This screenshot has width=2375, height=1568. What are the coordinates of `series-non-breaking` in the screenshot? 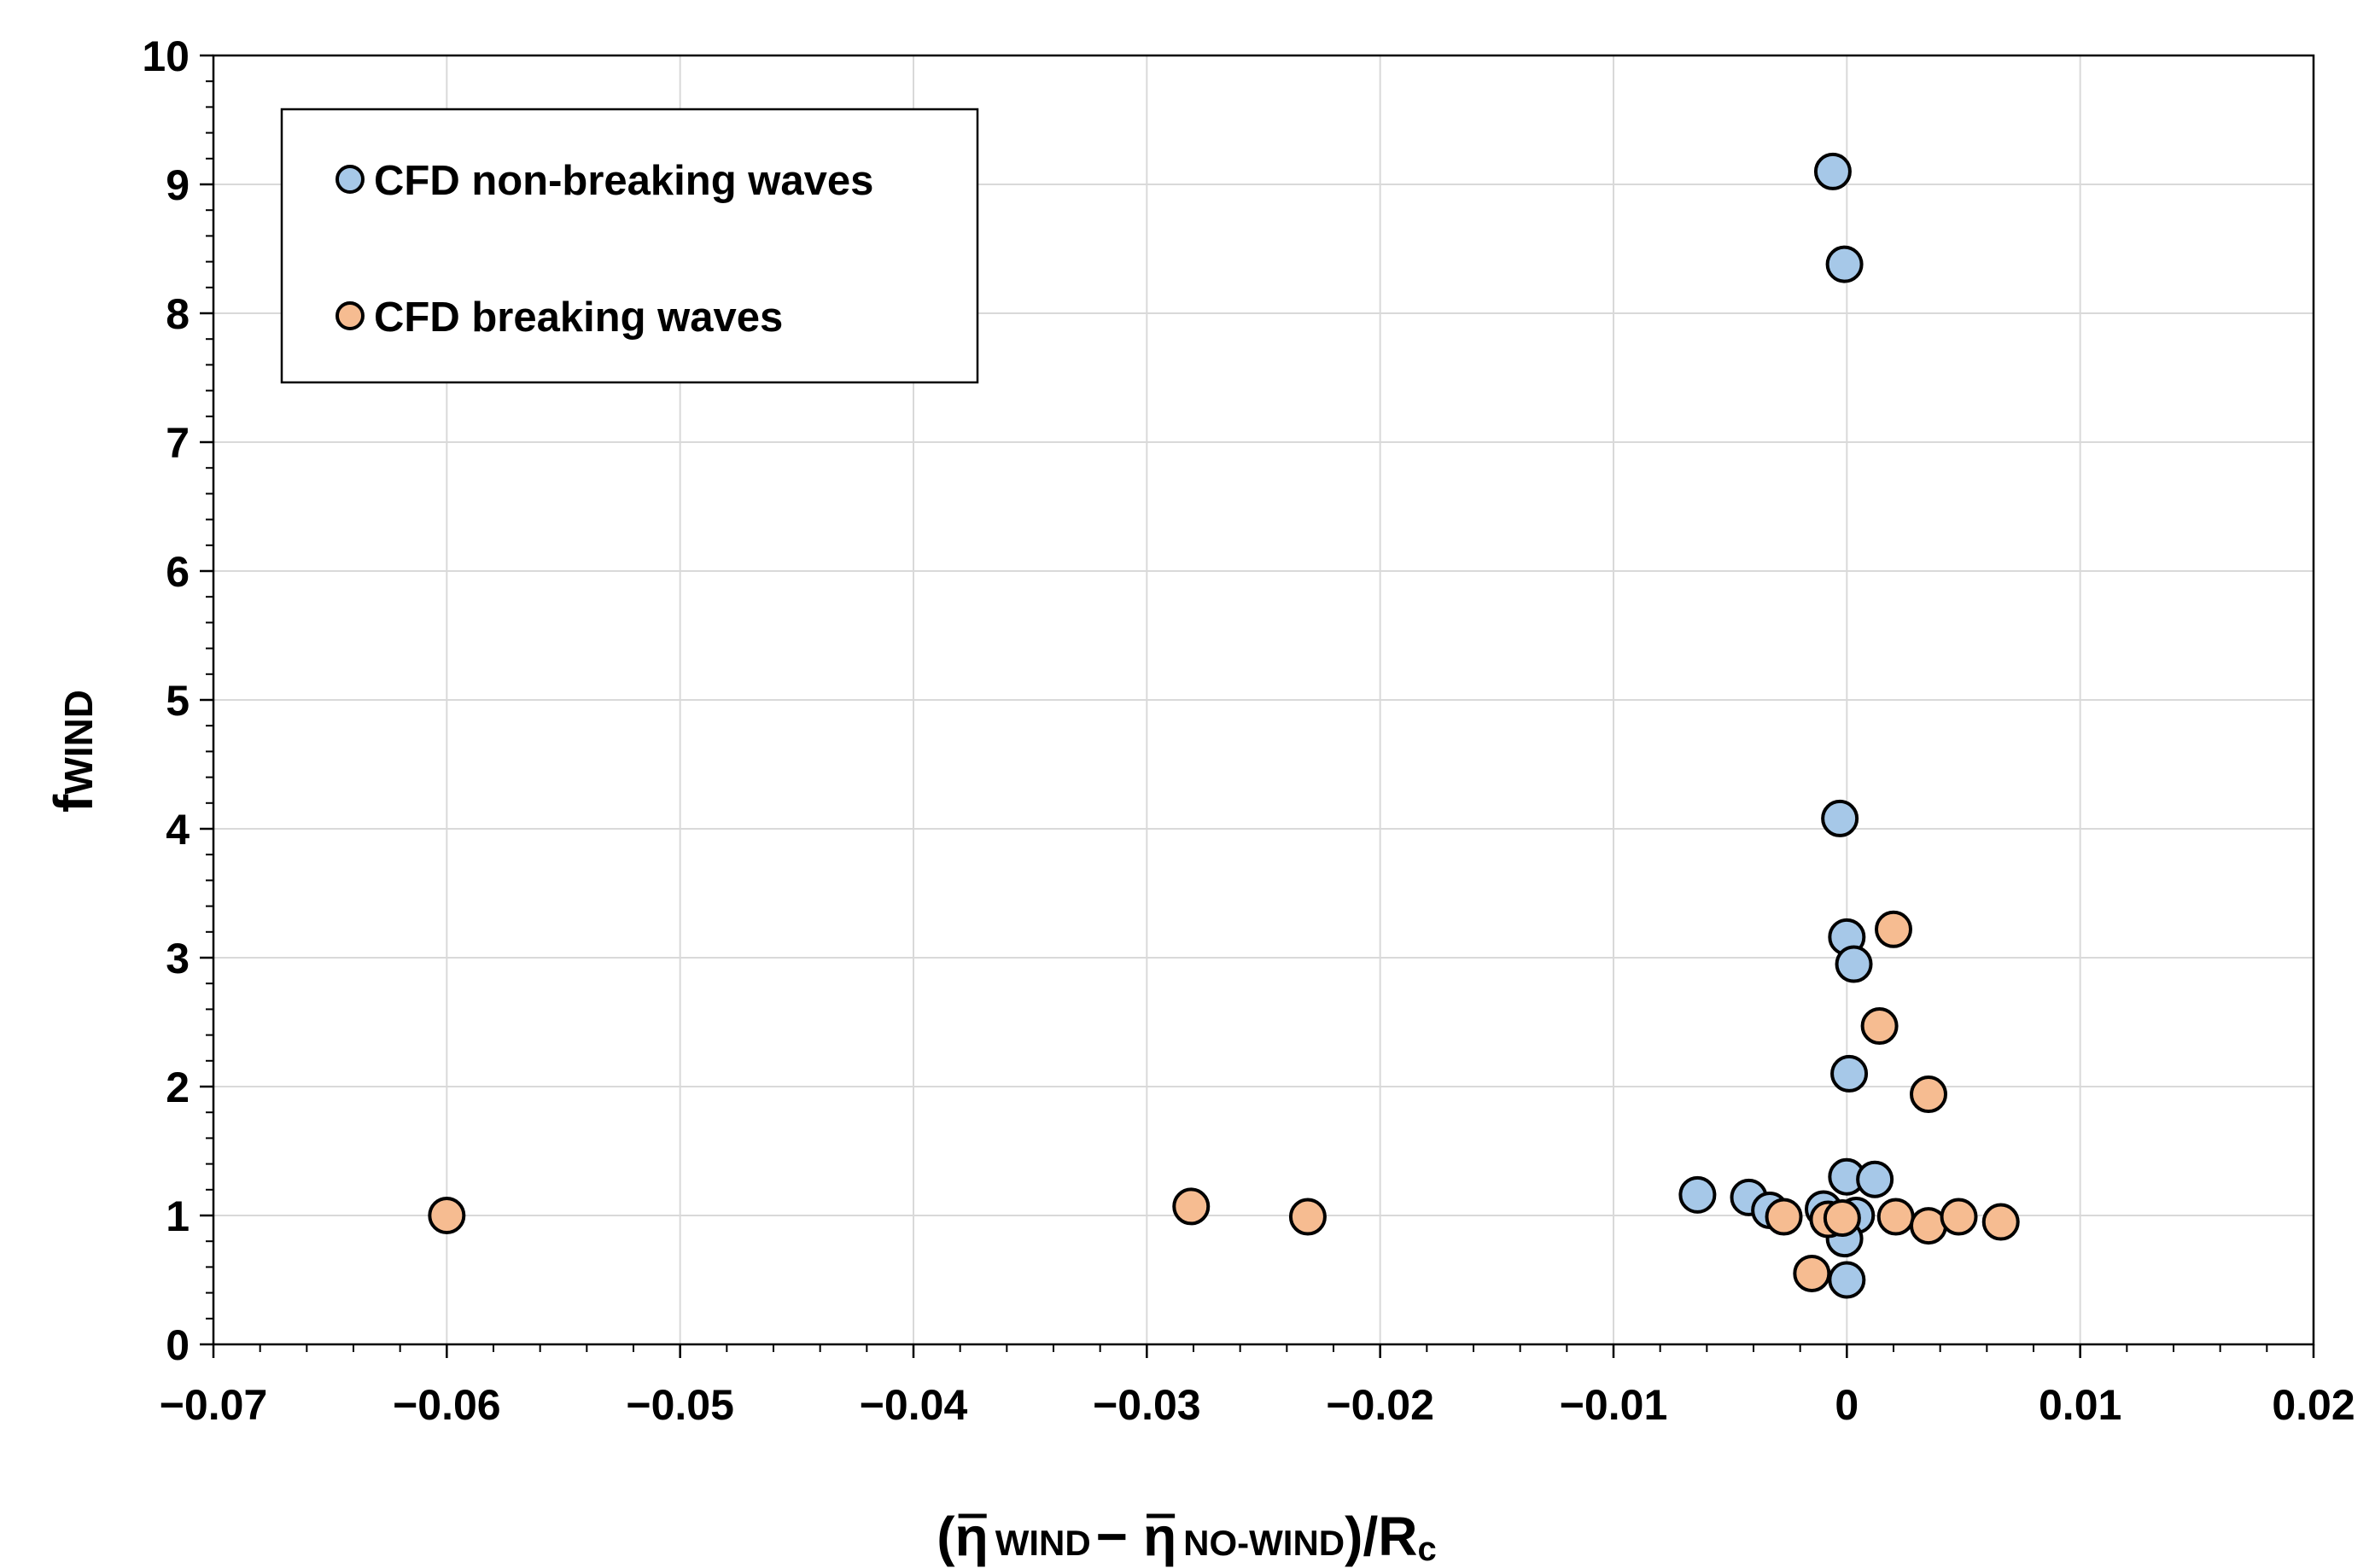 It's located at (1786, 725).